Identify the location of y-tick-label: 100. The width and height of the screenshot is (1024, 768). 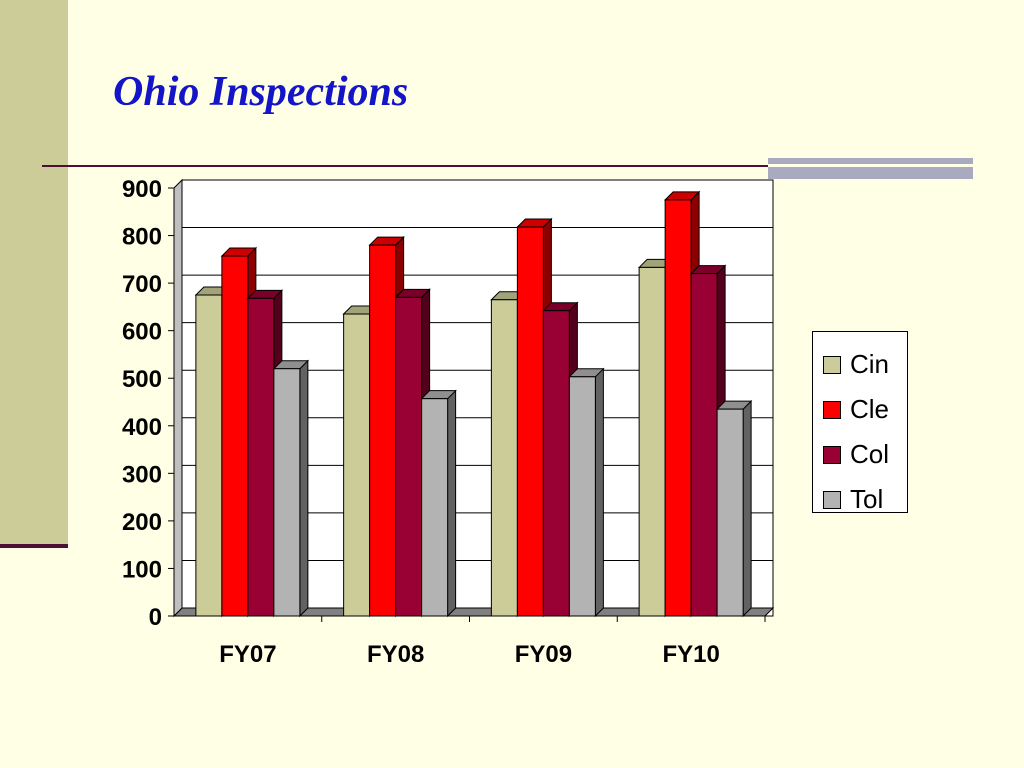
(142, 569).